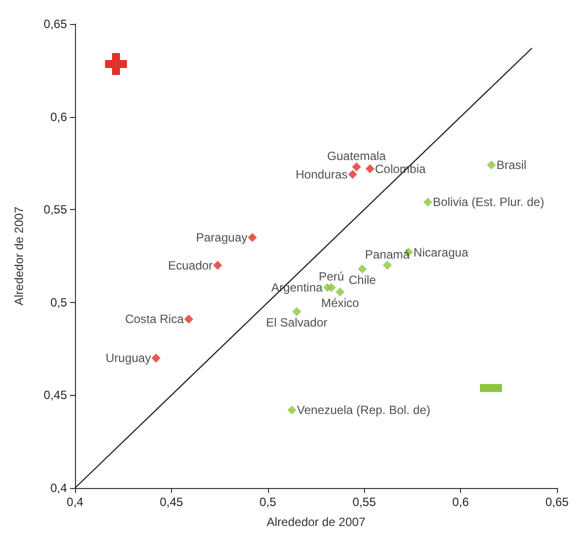  I want to click on annotation: El Salvador, so click(297, 323).